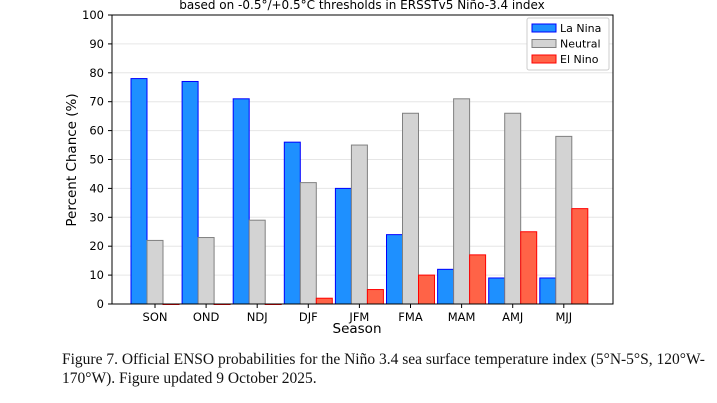 Image resolution: width=717 pixels, height=403 pixels. What do you see at coordinates (96, 188) in the screenshot?
I see `y-tick-label: 40` at bounding box center [96, 188].